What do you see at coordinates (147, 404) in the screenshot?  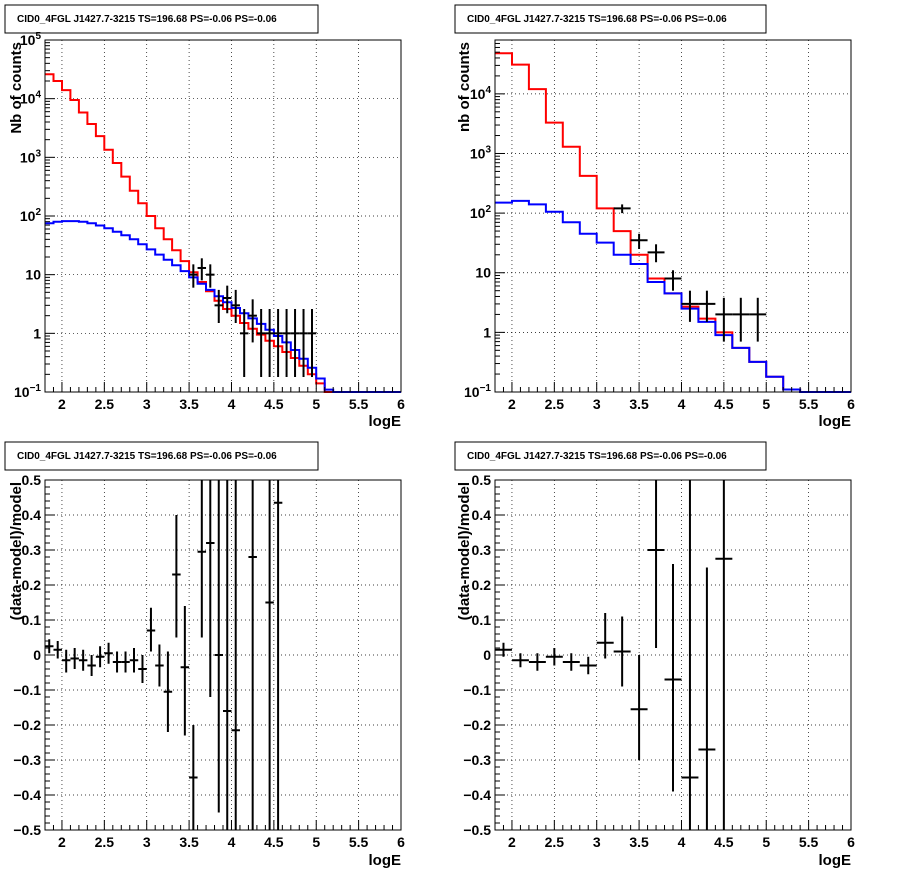 I see `x-tick-label: 3` at bounding box center [147, 404].